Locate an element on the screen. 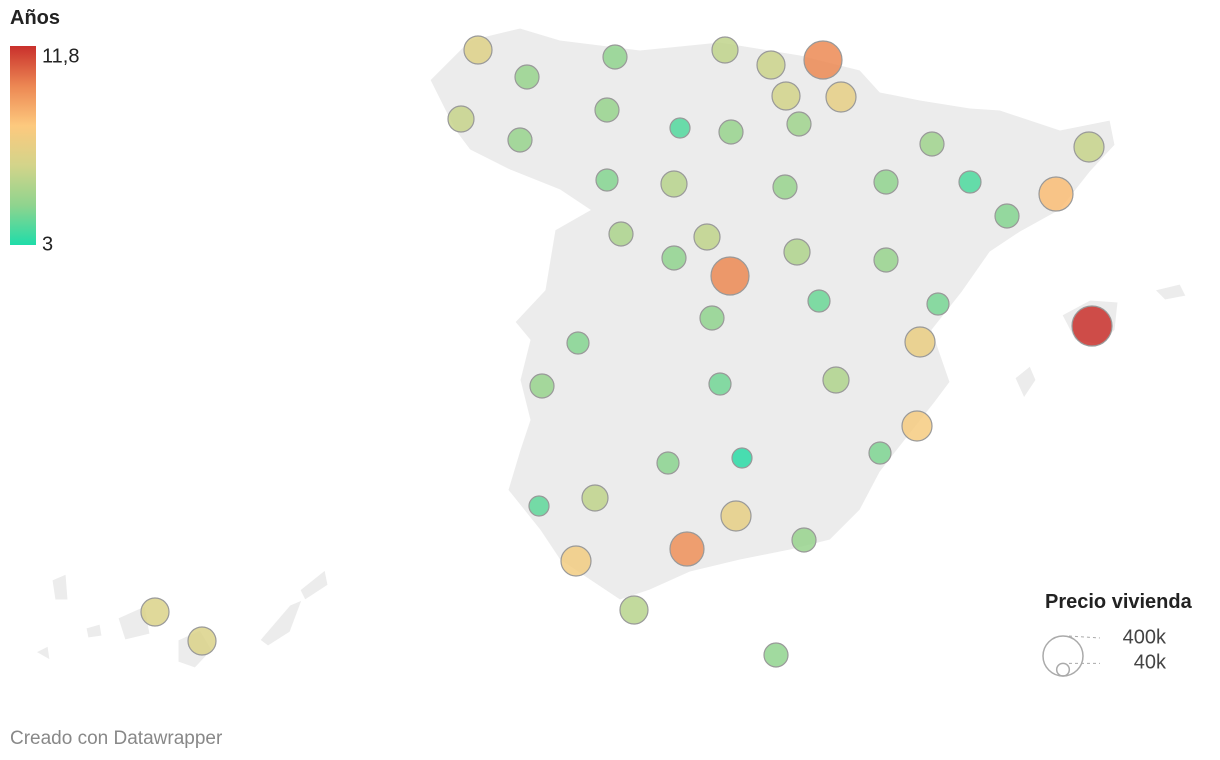 The height and width of the screenshot is (760, 1220). size-legend-title: Precio vivienda is located at coordinates (1119, 602).